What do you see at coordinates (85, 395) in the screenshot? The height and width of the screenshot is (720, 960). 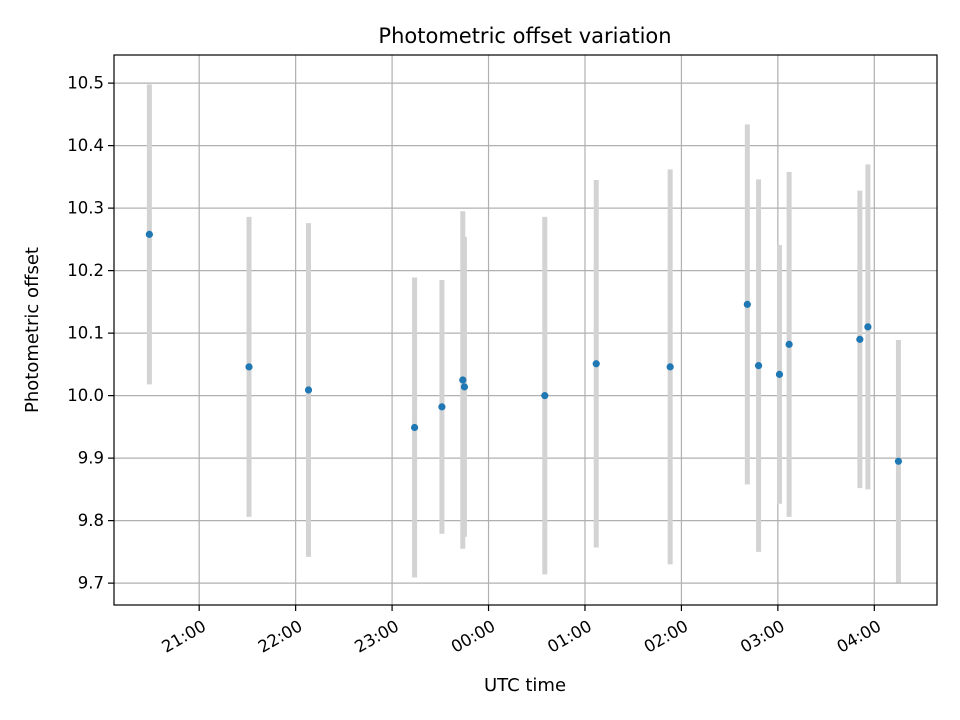 I see `y-tick-label: 10.0` at bounding box center [85, 395].